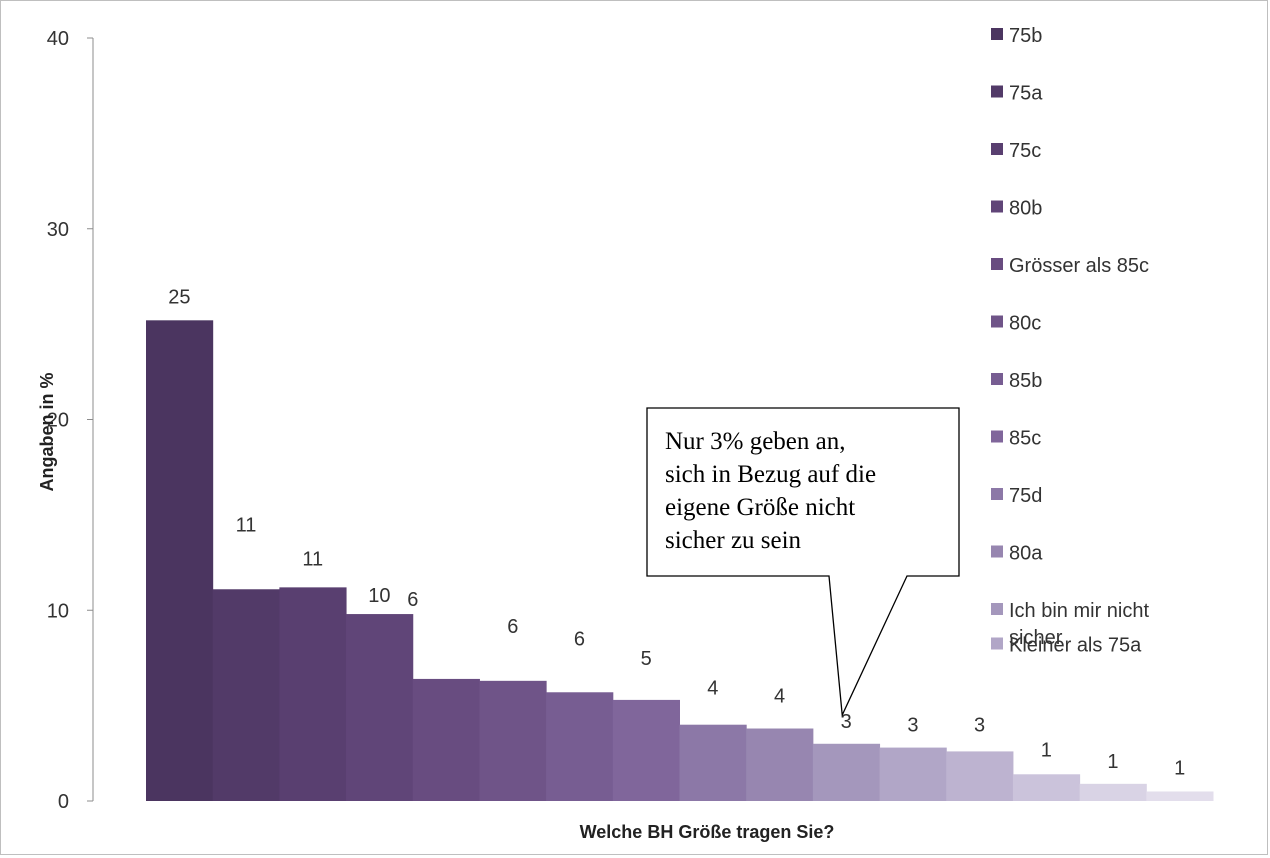  I want to click on legend-label: 85c, so click(1025, 439).